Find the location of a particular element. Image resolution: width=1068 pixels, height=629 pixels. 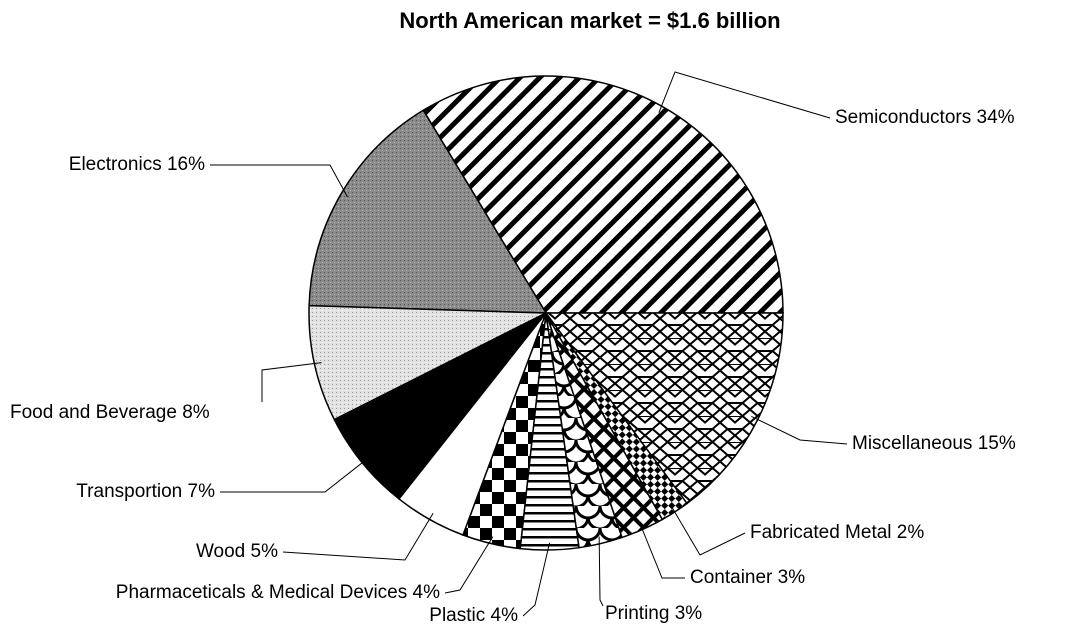

category-label: Miscellaneous is located at coordinates (912, 443).